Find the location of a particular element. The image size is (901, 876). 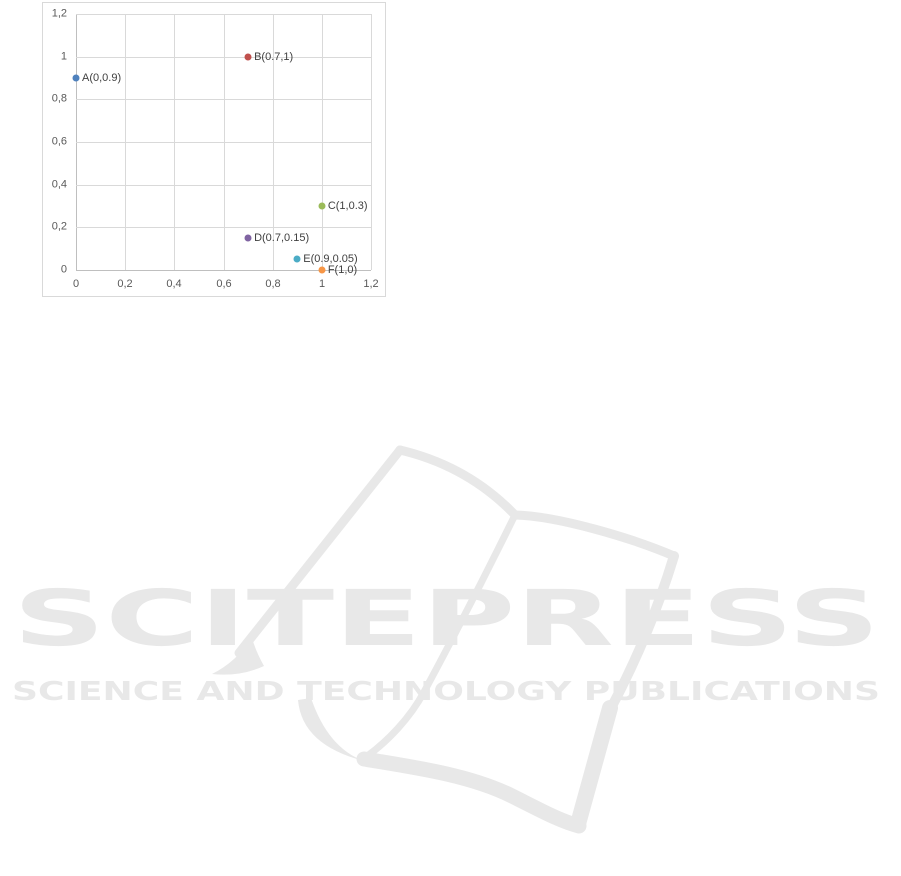

vertical-gridline is located at coordinates (371, 142).